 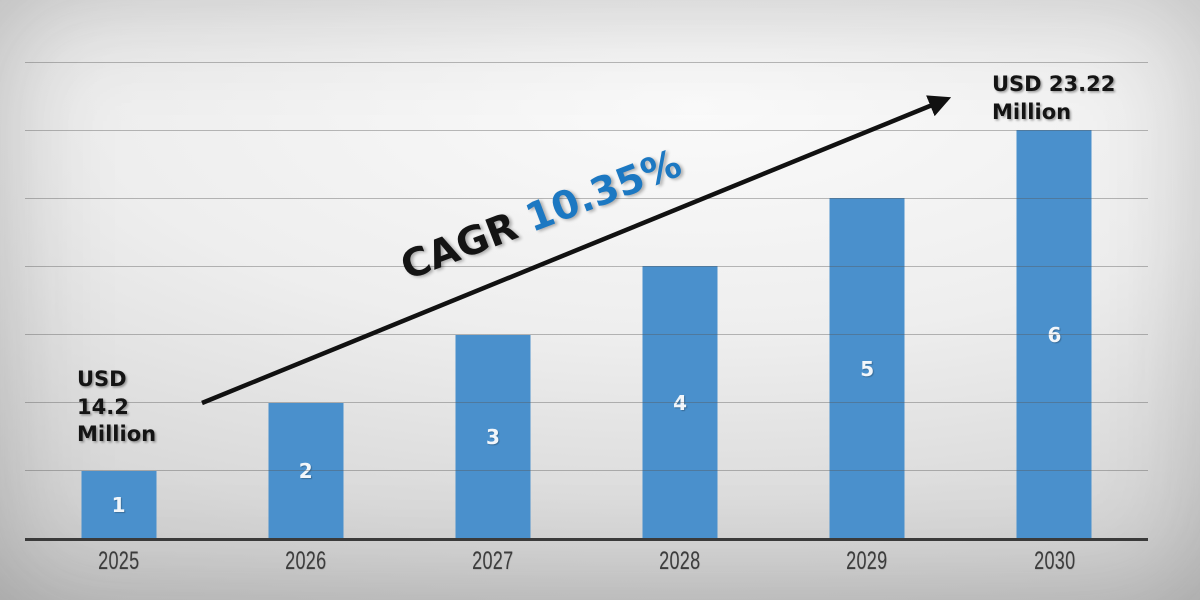 I want to click on bar-value-label-2028: 4, so click(x=680, y=402).